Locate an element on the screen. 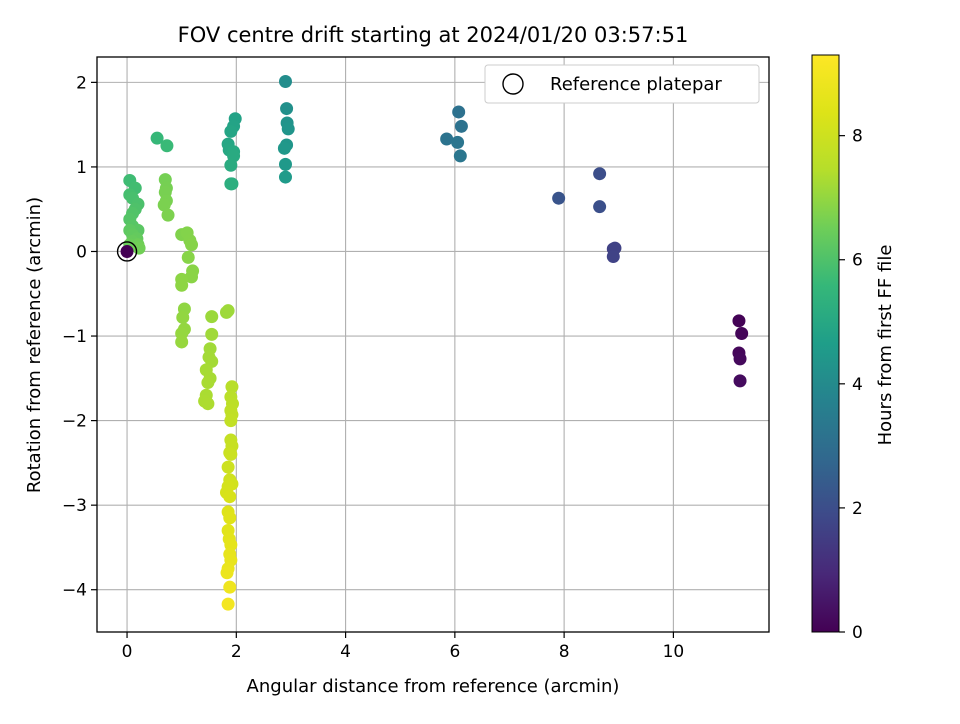 This screenshot has height=724, width=960. x-tick-label: 2 is located at coordinates (236, 652).